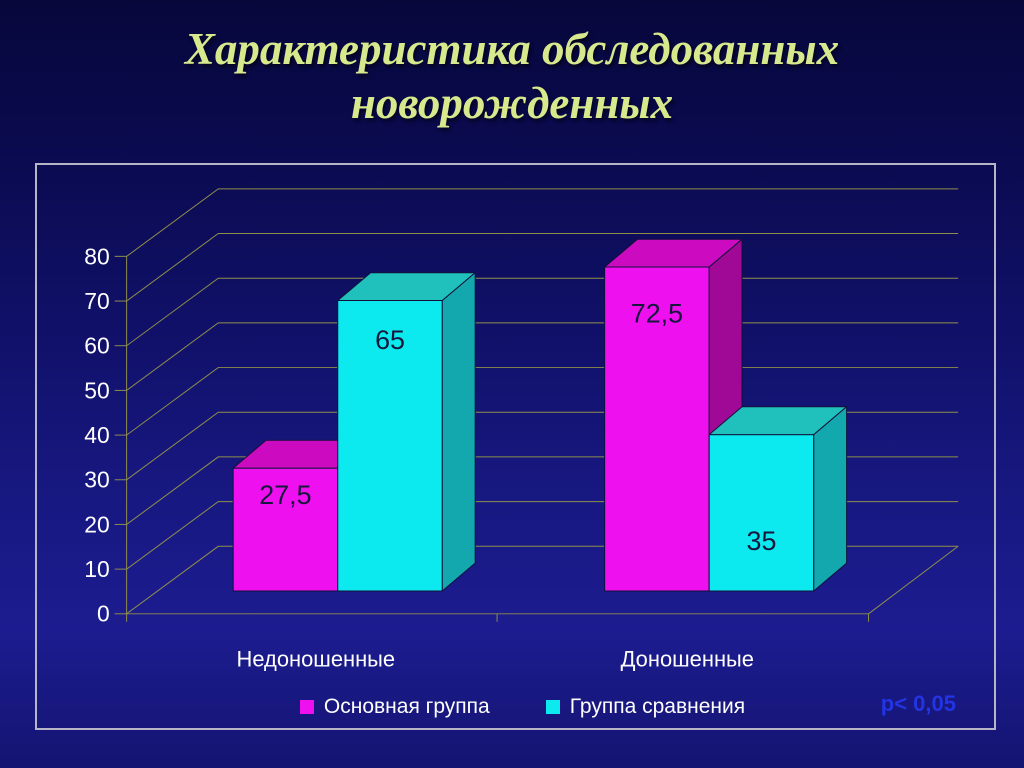  I want to click on y-axis-label: 10, so click(96, 569).